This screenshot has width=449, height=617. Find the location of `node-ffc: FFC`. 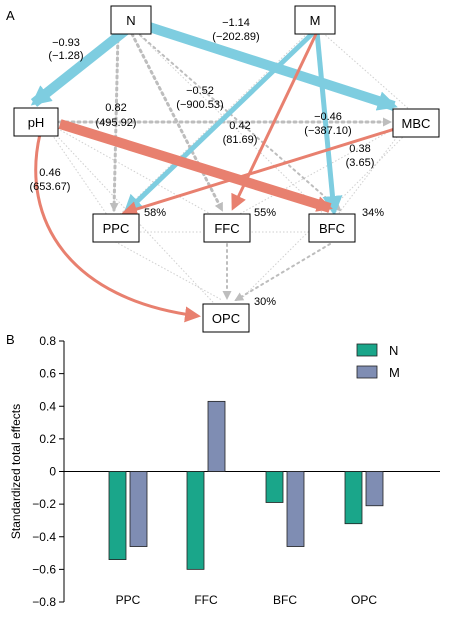

node-ffc: FFC is located at coordinates (227, 228).